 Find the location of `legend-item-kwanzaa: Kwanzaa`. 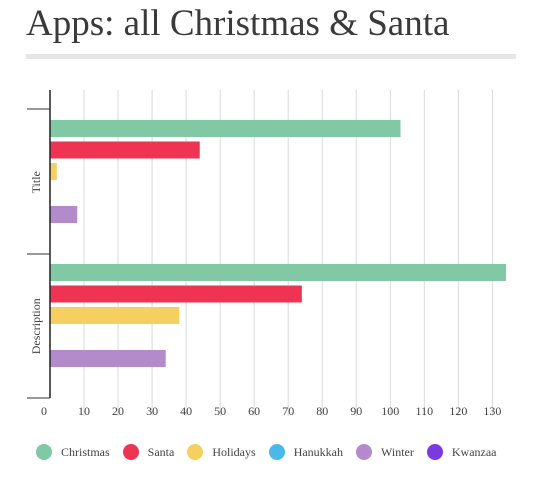

legend-item-kwanzaa: Kwanzaa is located at coordinates (461, 452).